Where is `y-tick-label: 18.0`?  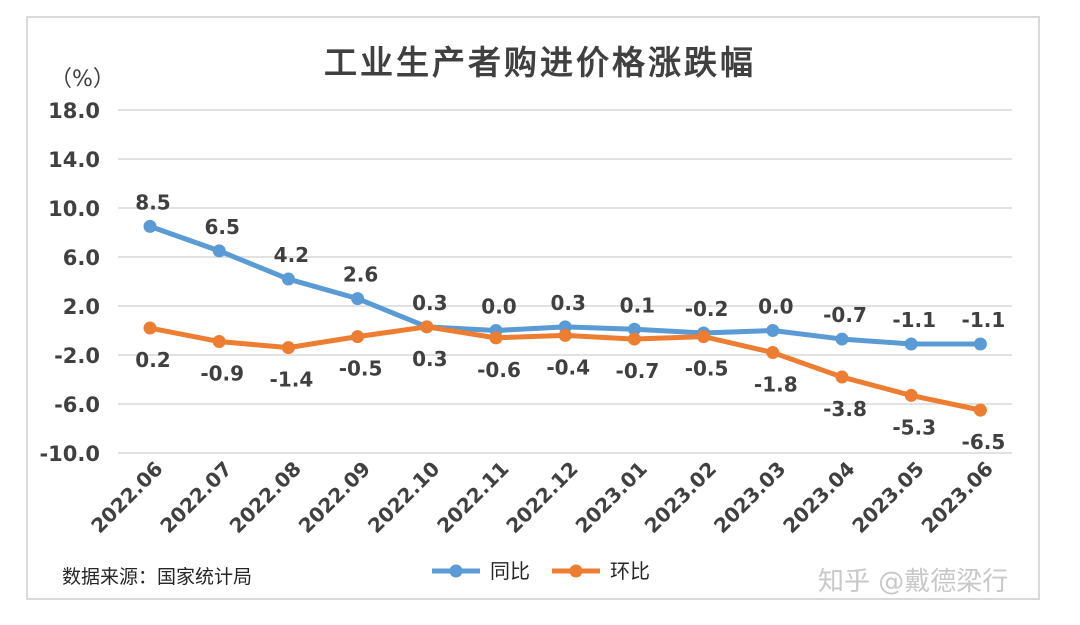
y-tick-label: 18.0 is located at coordinates (74, 111).